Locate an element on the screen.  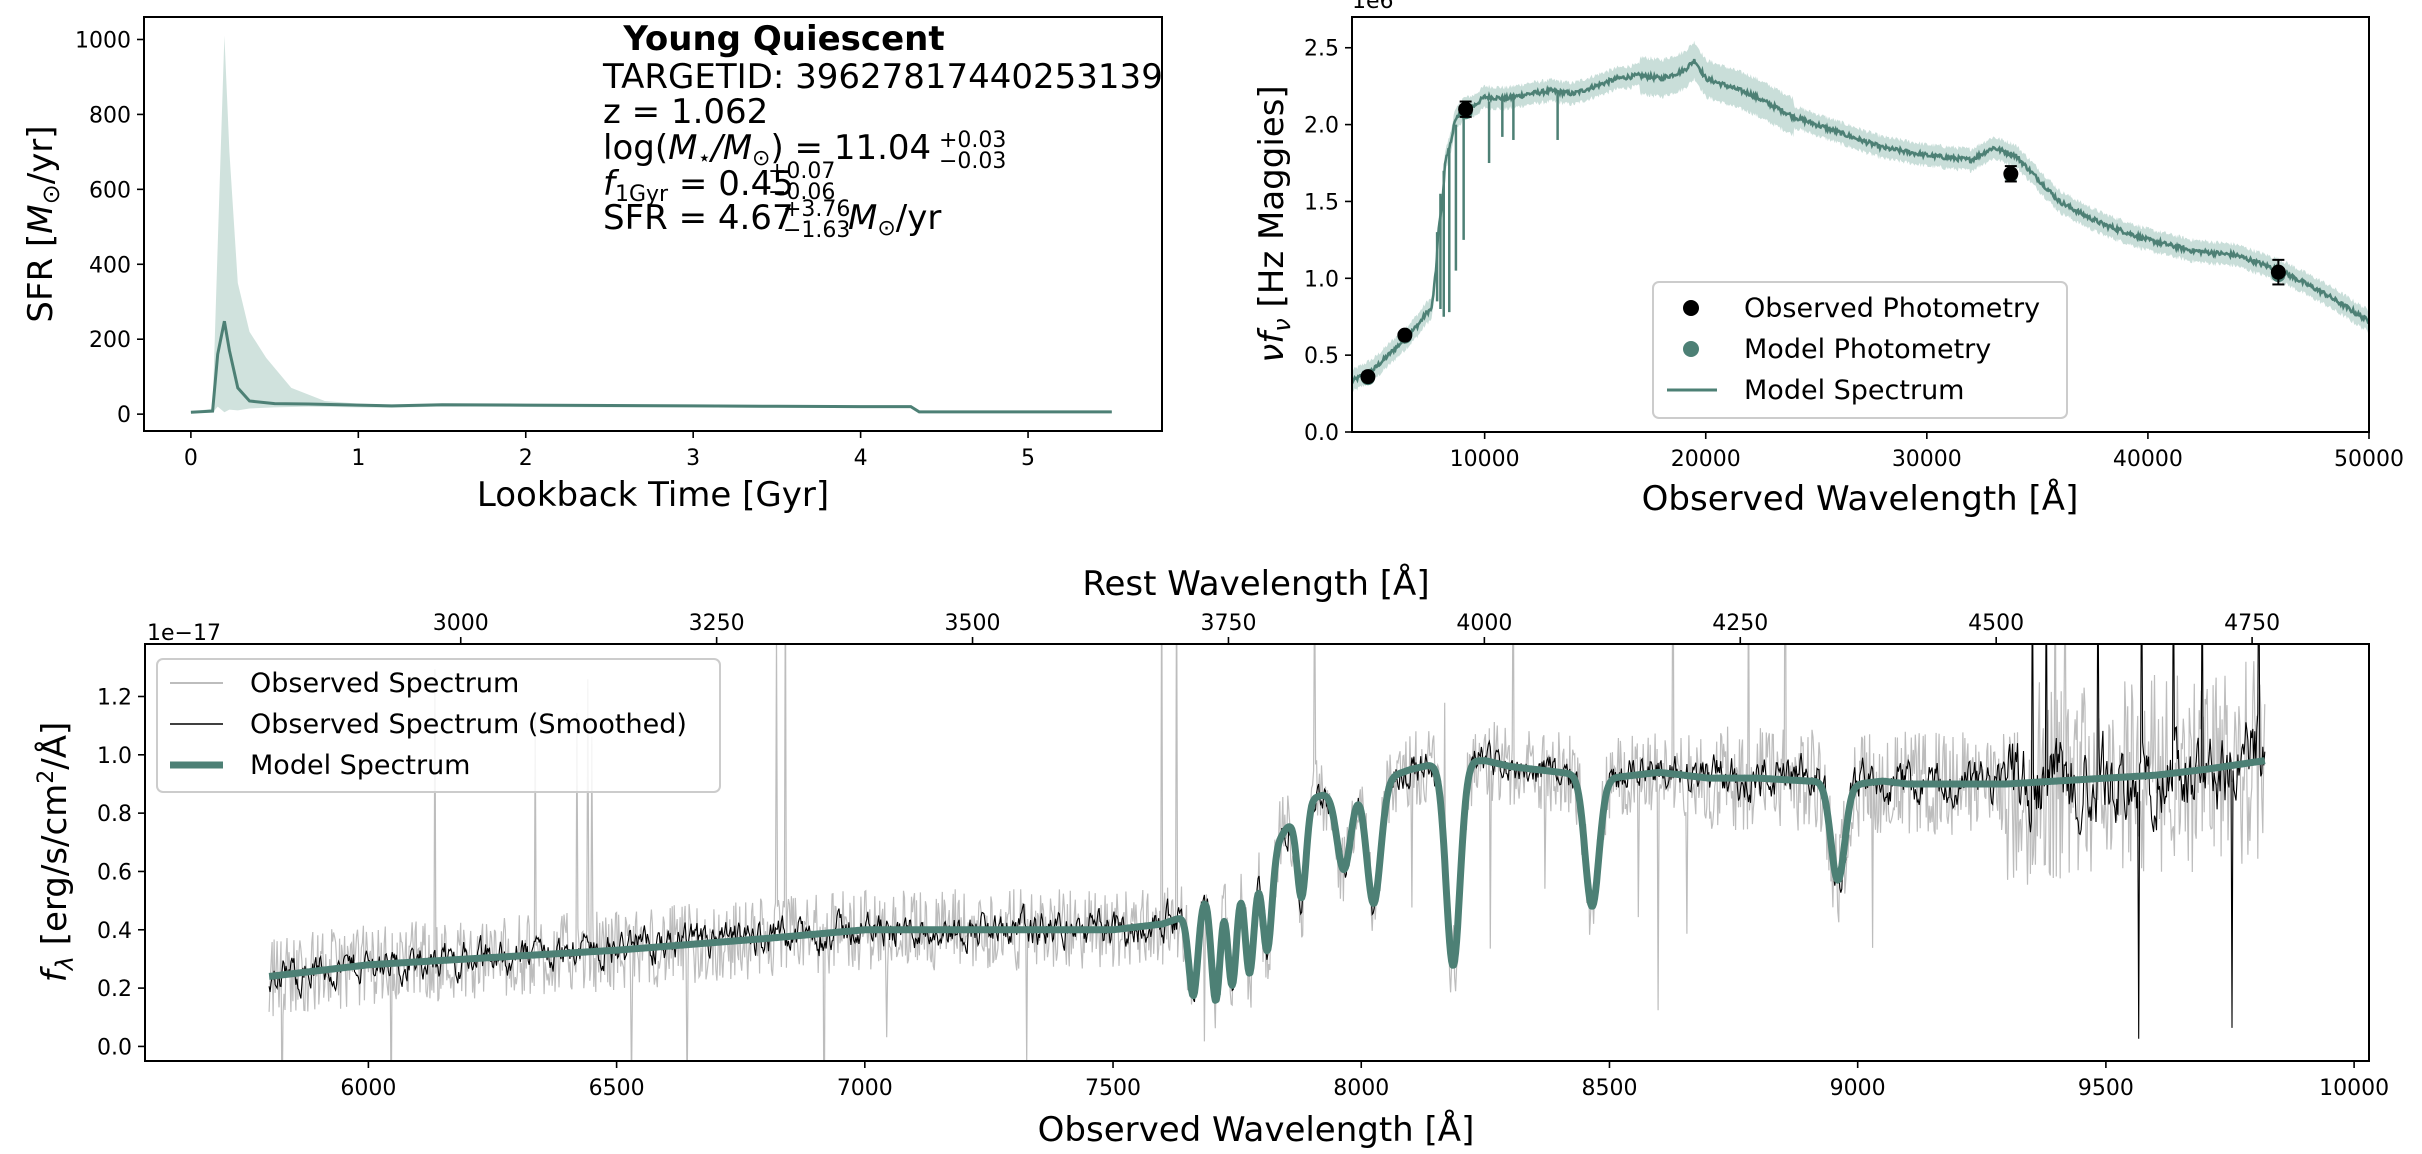
sfh-y-tick-label: 800 is located at coordinates (110, 115).